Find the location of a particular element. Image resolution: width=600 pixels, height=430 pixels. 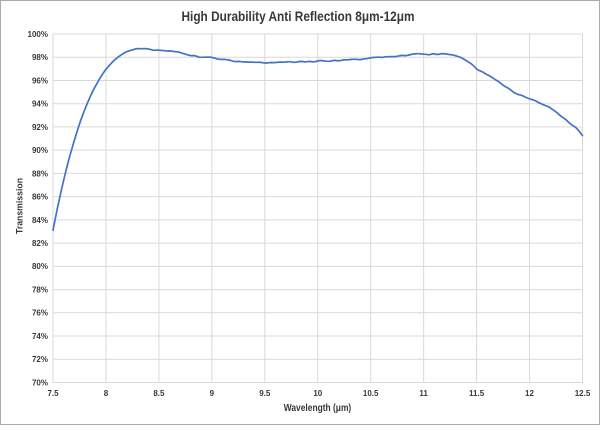

svg-text: 12 is located at coordinates (529, 393).